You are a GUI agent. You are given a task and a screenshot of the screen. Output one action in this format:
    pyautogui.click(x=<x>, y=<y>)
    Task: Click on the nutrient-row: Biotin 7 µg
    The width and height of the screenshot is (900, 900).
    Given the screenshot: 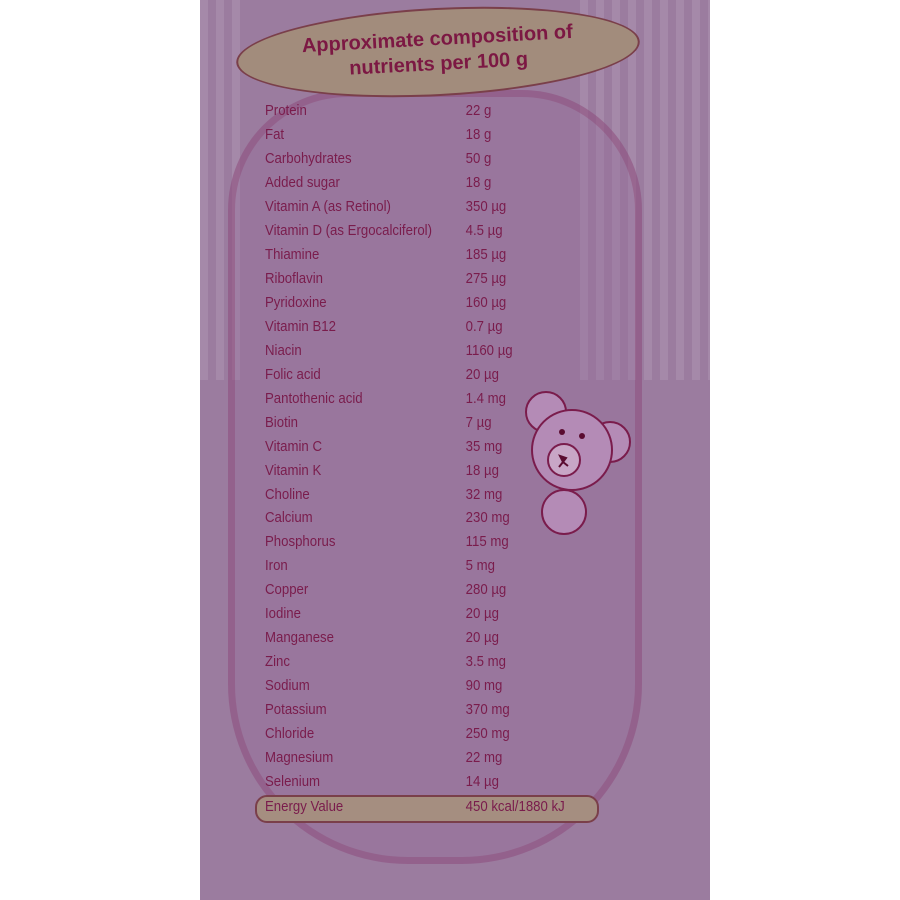 What is the action you would take?
    pyautogui.click(x=441, y=426)
    